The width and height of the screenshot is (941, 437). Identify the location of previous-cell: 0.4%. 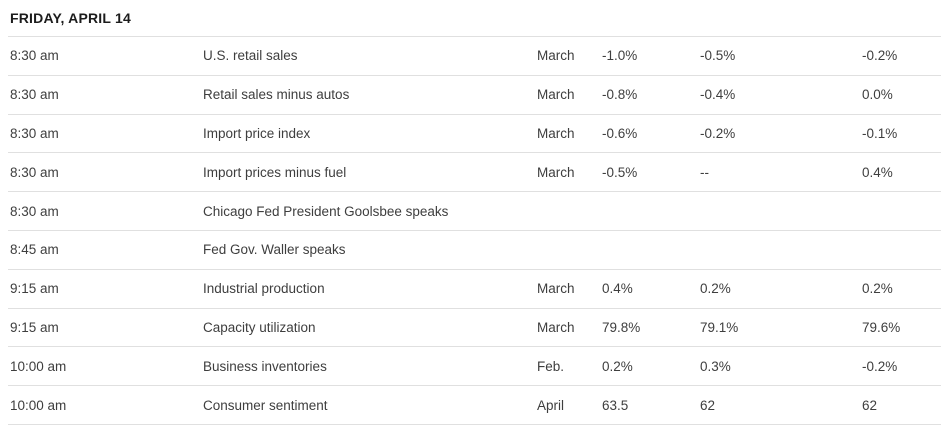
(877, 172).